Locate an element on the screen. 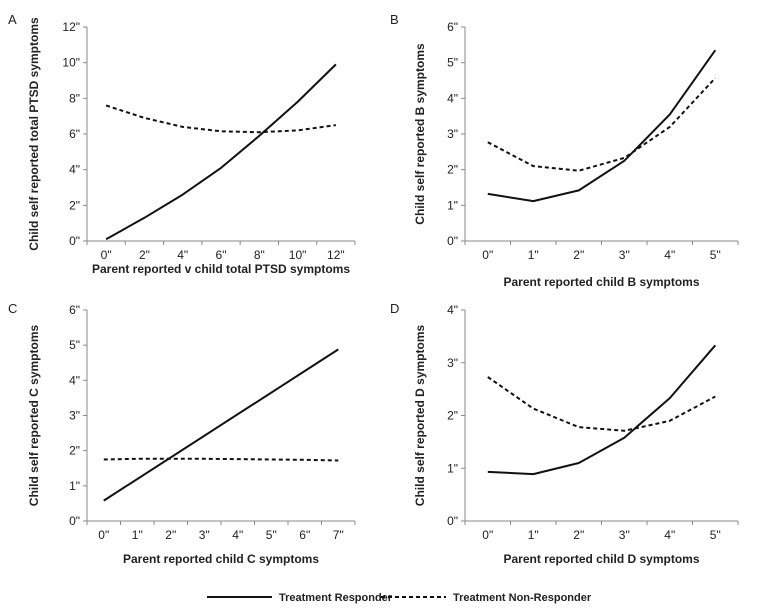  x-axis-label-c: Parent reported child C symptoms is located at coordinates (221, 559).